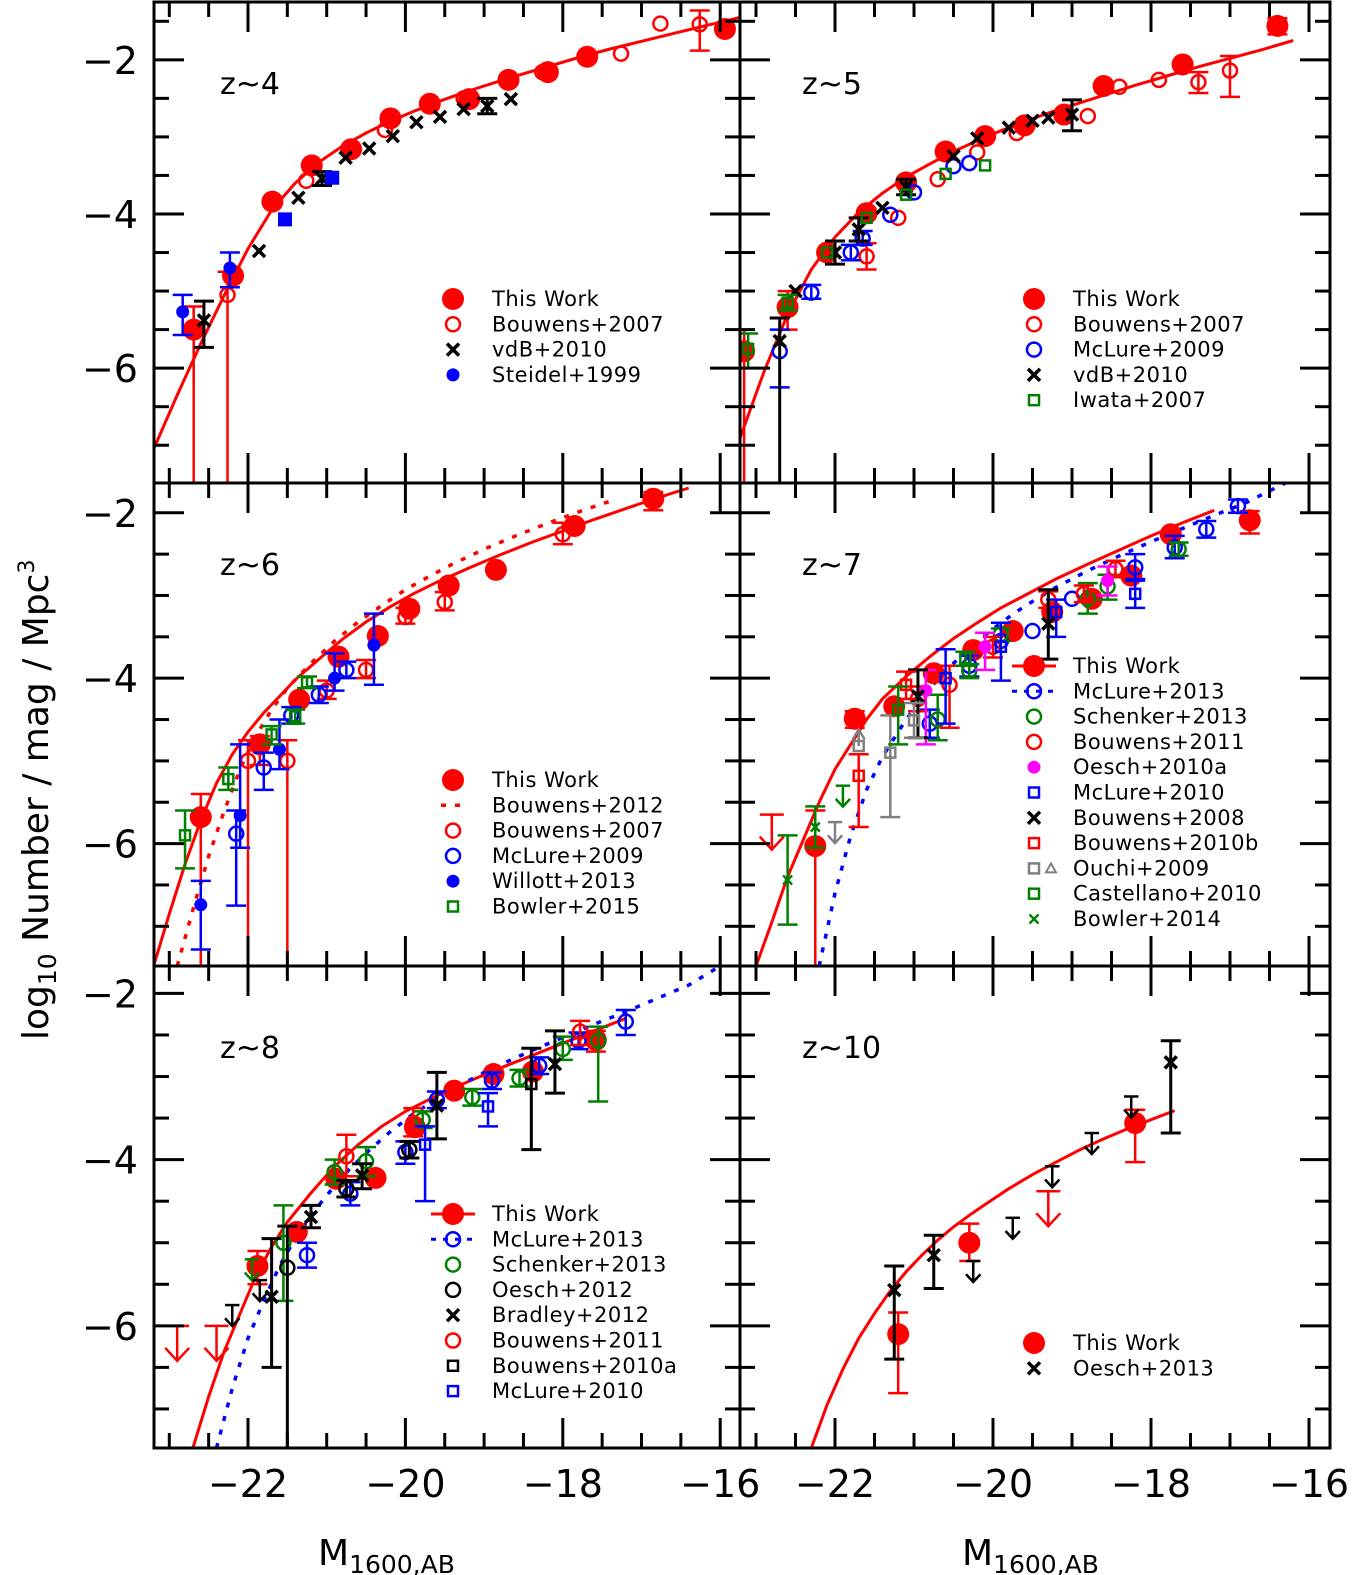 The image size is (1352, 1575). I want to click on legend-item: vdB+2010, so click(526, 350).